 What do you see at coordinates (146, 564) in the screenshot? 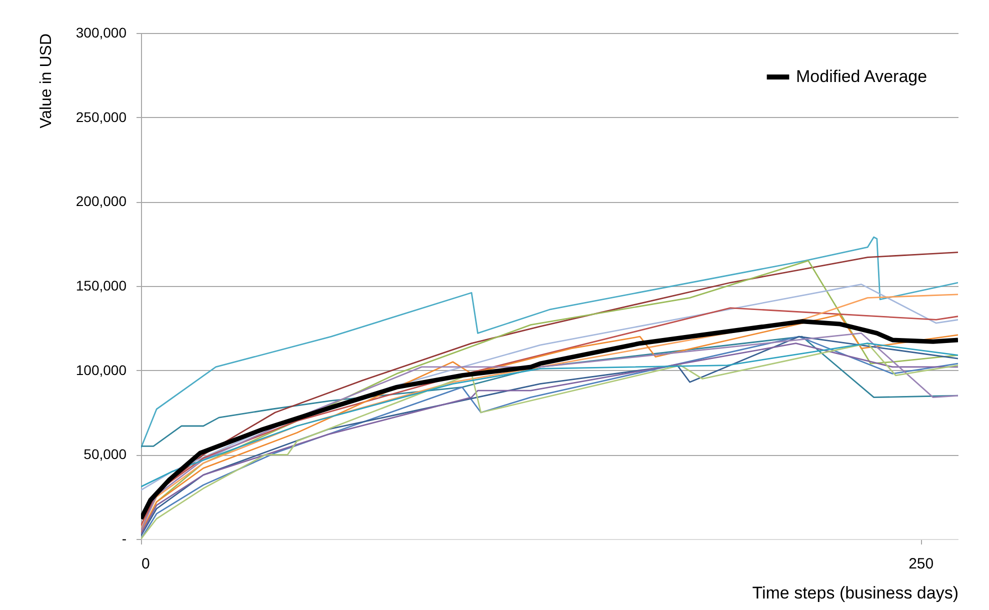
I see `x-tick-label: 0` at bounding box center [146, 564].